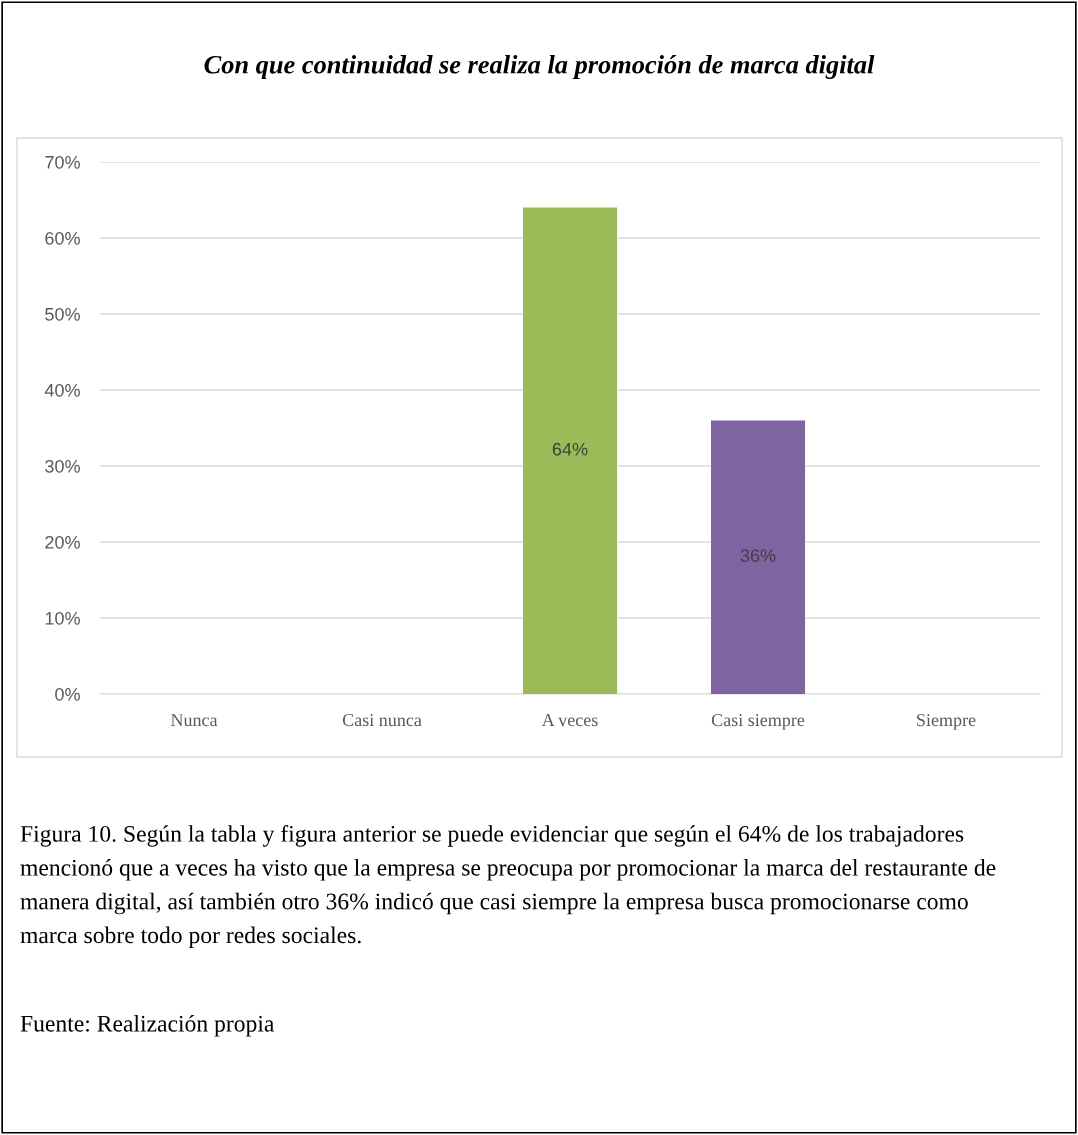  I want to click on y-tick-label: 40%, so click(62, 390).